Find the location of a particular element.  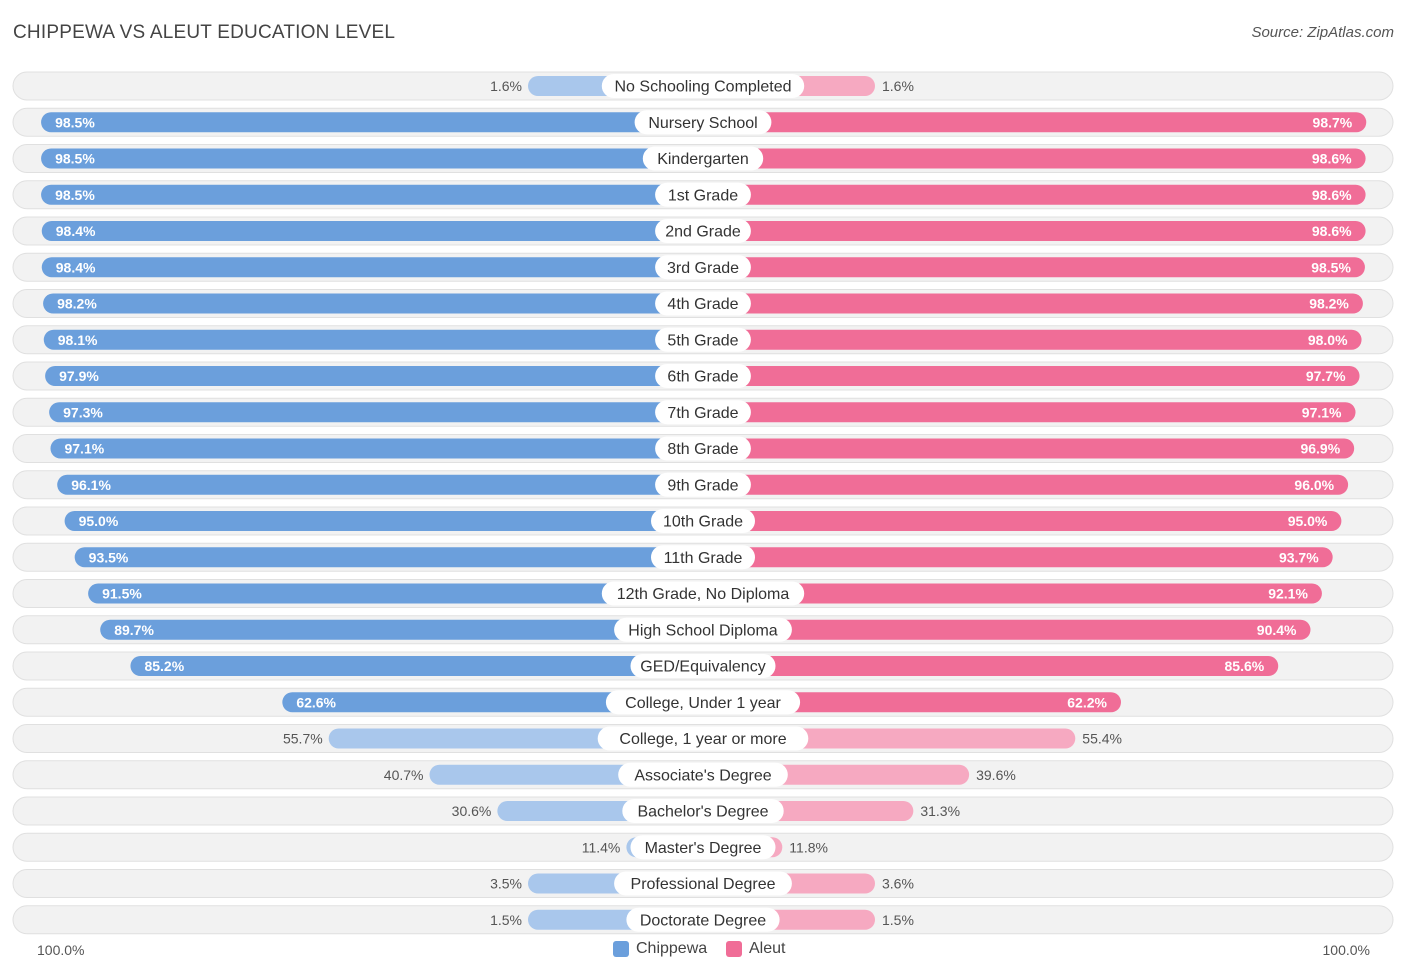

value-label-aleut: 97.7% is located at coordinates (1326, 376).